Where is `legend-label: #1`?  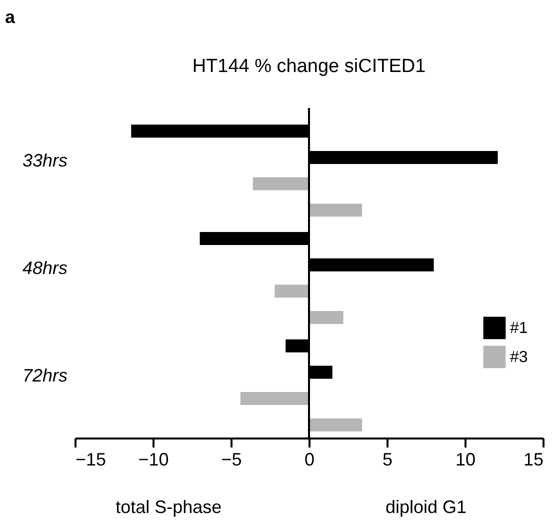
legend-label: #1 is located at coordinates (519, 328).